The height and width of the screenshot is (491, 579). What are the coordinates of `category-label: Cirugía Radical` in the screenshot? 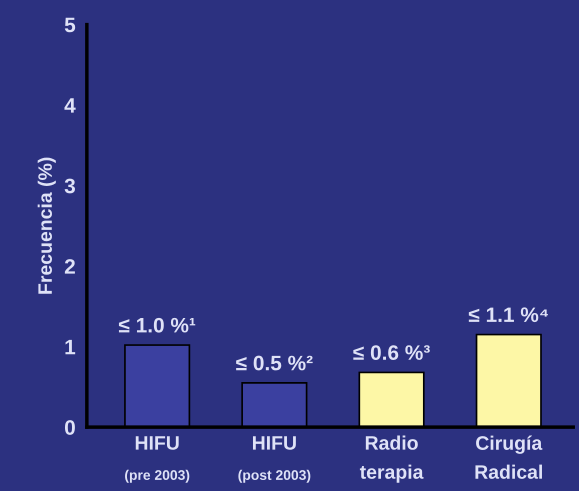 It's located at (508, 457).